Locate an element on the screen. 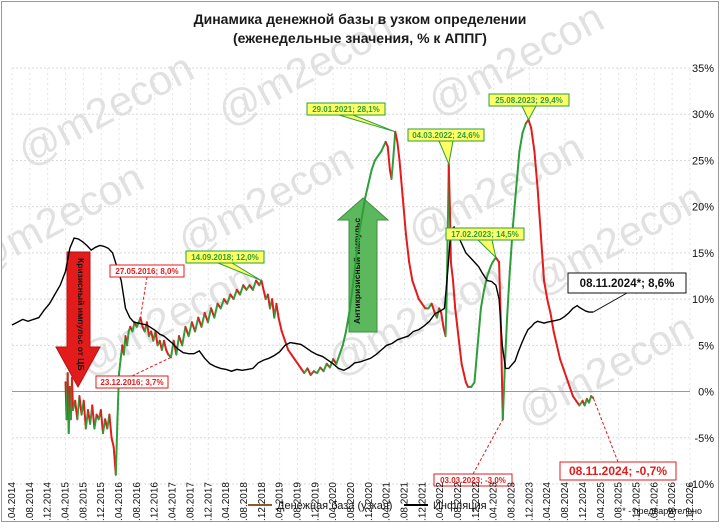 The height and width of the screenshot is (523, 720). x-tick-label-22: 01.08.2021 is located at coordinates (405, 501).